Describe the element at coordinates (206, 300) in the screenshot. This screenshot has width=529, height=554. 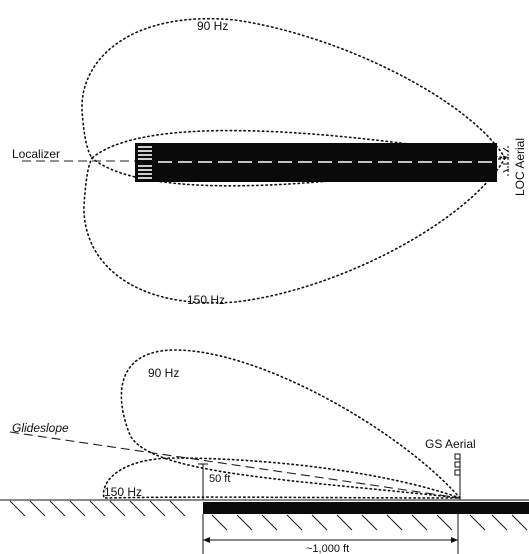
I see `localizer-150hz-label: 150 Hz` at that location.